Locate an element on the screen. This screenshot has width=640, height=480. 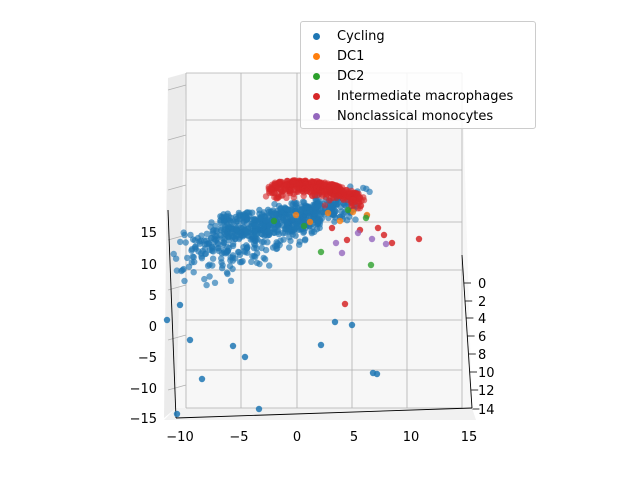
legend-label-dc1: DC1 is located at coordinates (351, 56).